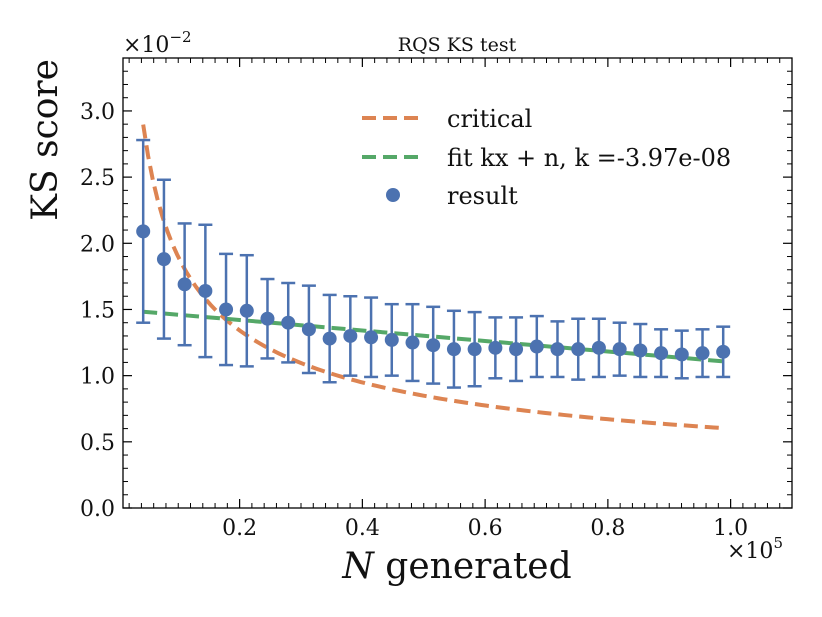 This screenshot has height=617, width=822. What do you see at coordinates (45, 140) in the screenshot?
I see `y-axis-label: KS score` at bounding box center [45, 140].